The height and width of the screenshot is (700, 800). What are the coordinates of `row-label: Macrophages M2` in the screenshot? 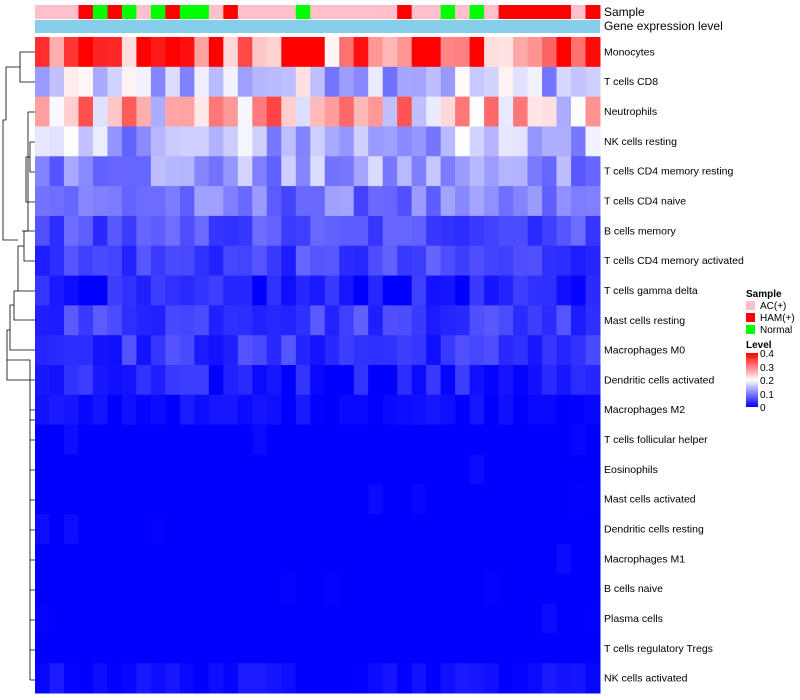 It's located at (644, 410).